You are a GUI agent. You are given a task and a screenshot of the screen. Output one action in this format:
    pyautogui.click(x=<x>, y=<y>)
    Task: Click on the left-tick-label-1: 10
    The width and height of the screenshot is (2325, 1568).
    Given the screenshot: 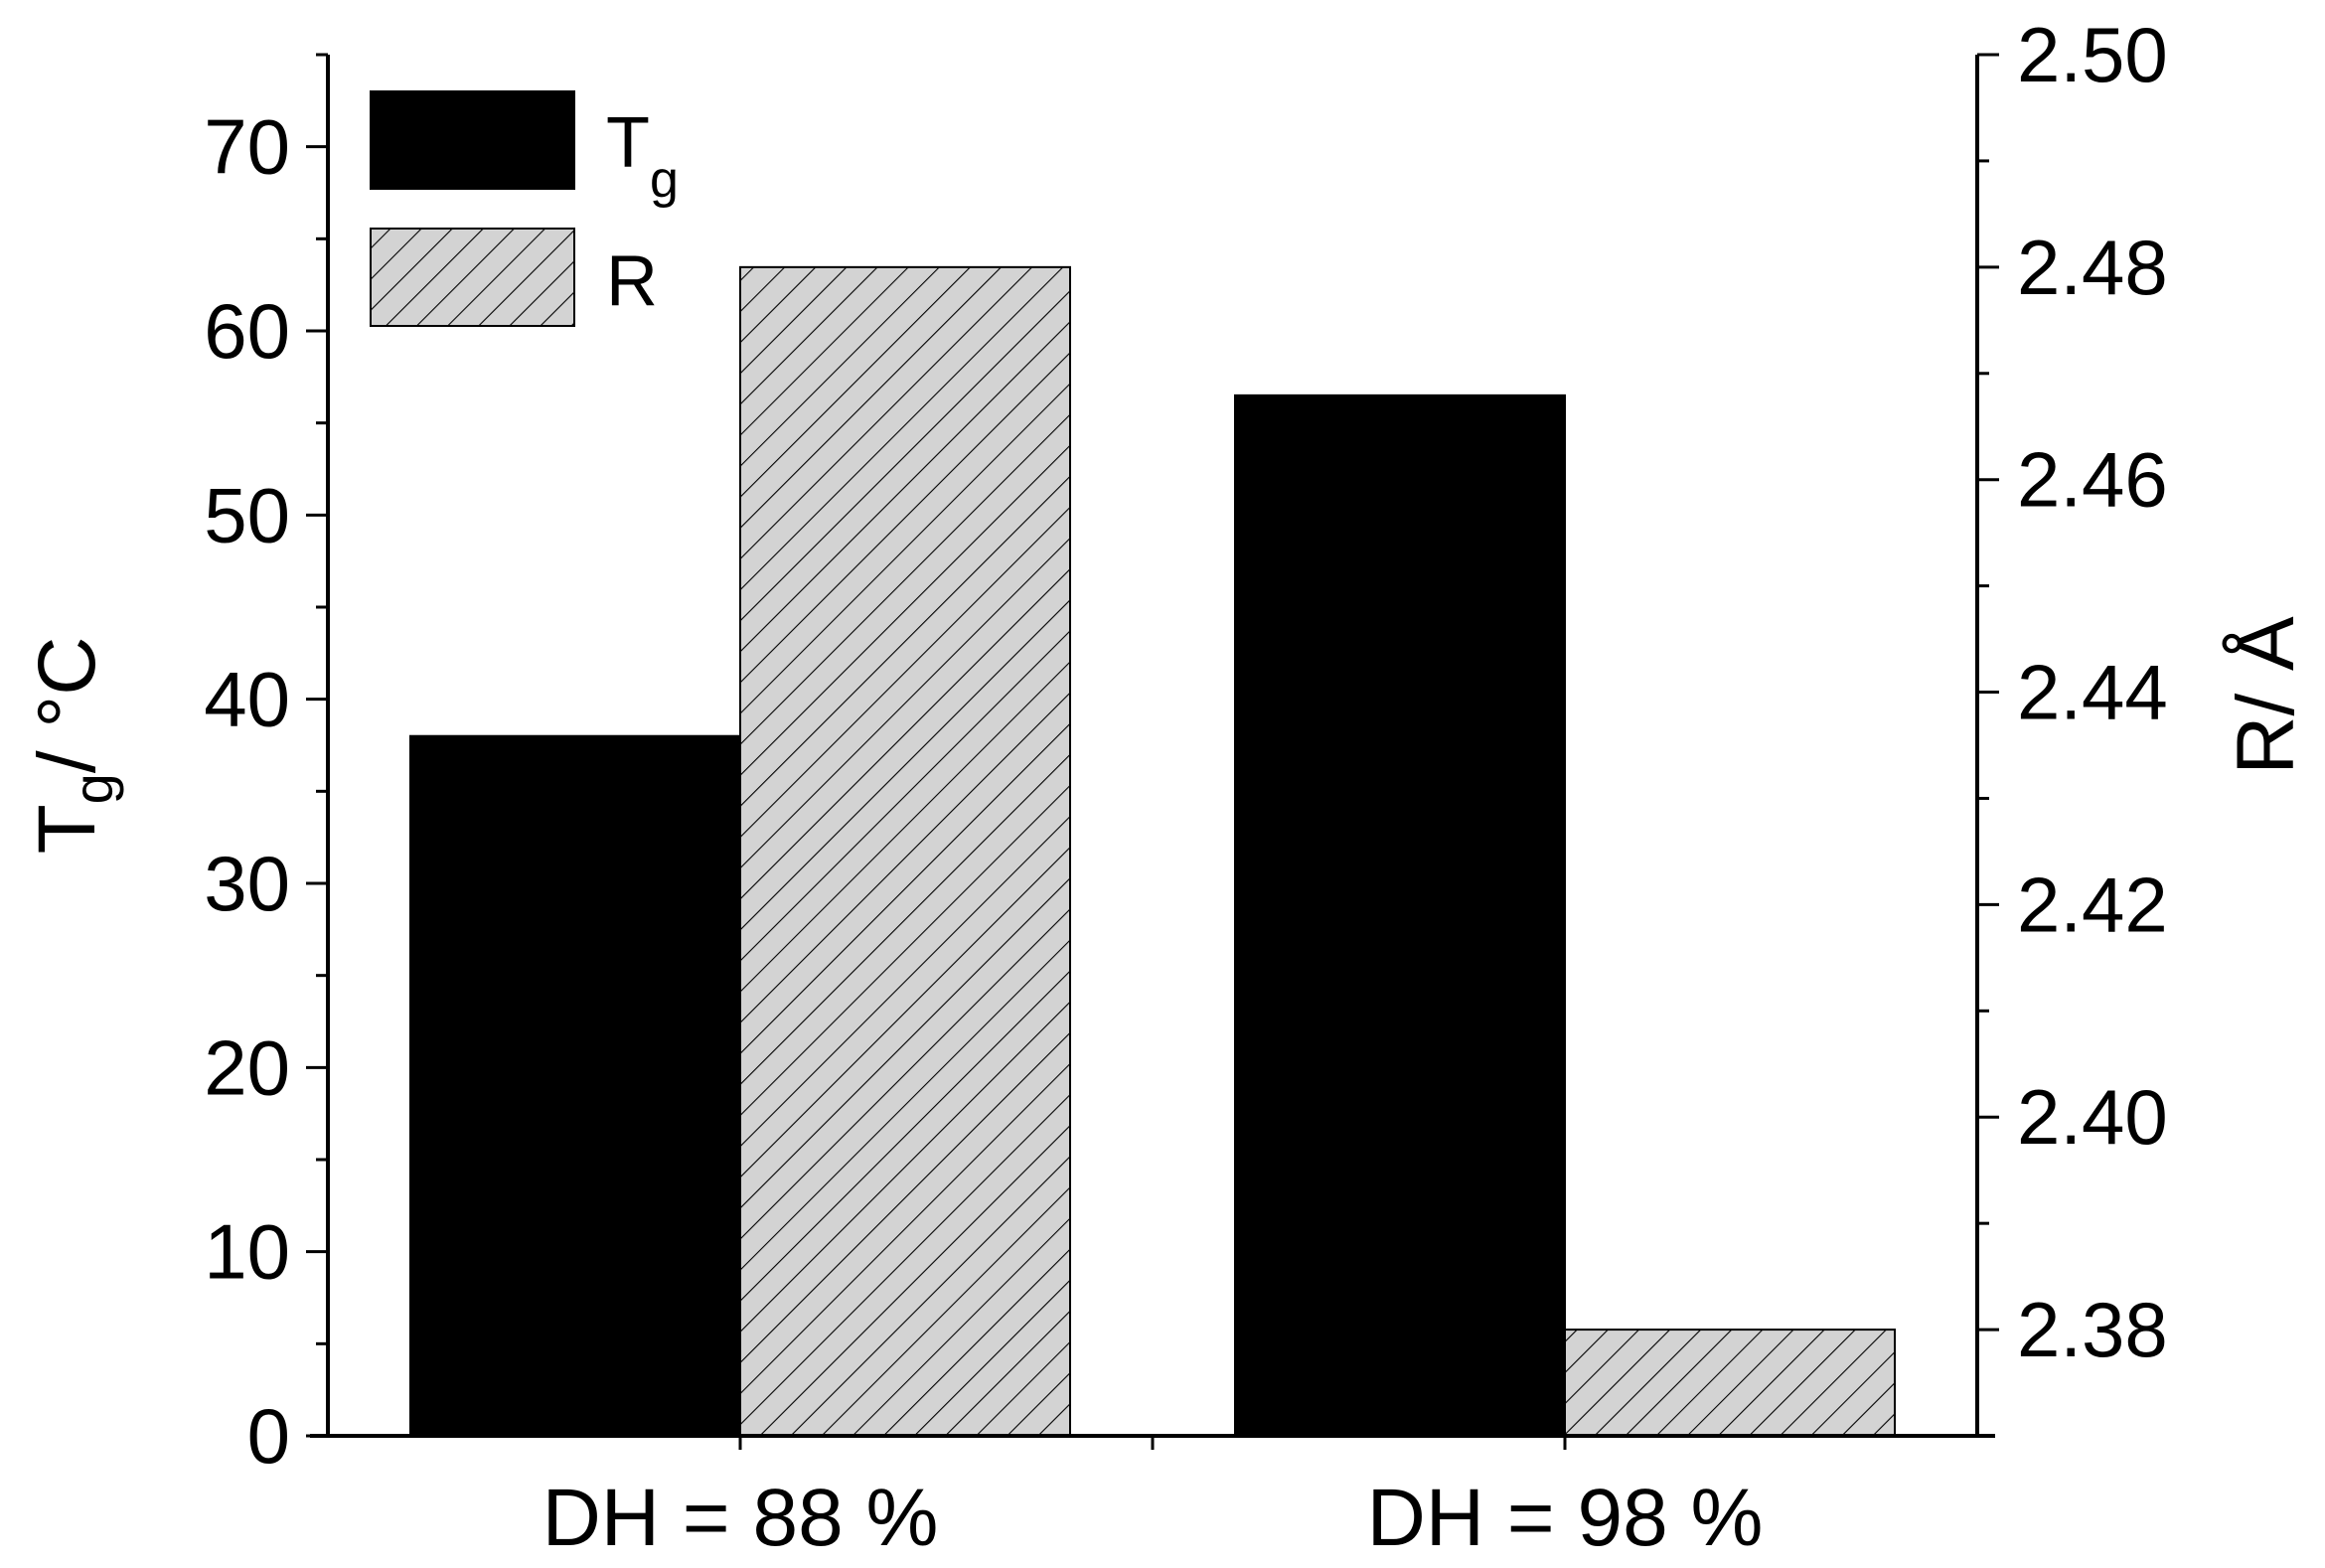 What is the action you would take?
    pyautogui.click(x=247, y=1252)
    